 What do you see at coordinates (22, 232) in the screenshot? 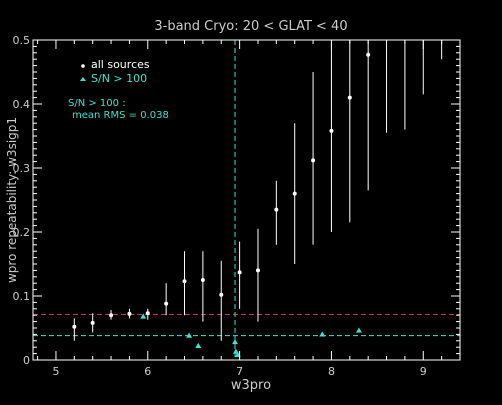
I see `y-tick-label: 0.2` at bounding box center [22, 232].